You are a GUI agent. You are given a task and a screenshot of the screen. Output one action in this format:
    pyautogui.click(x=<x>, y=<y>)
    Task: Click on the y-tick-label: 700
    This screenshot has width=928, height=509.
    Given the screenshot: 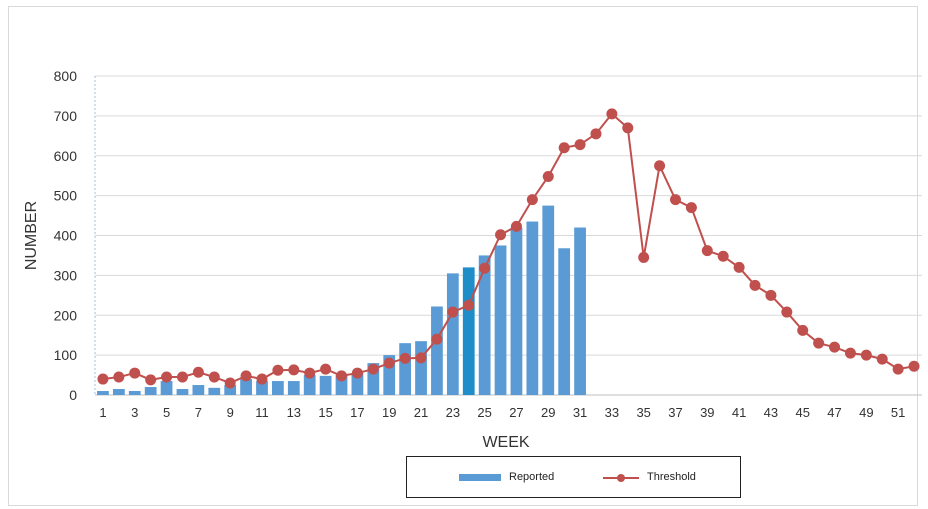 What is the action you would take?
    pyautogui.click(x=66, y=116)
    